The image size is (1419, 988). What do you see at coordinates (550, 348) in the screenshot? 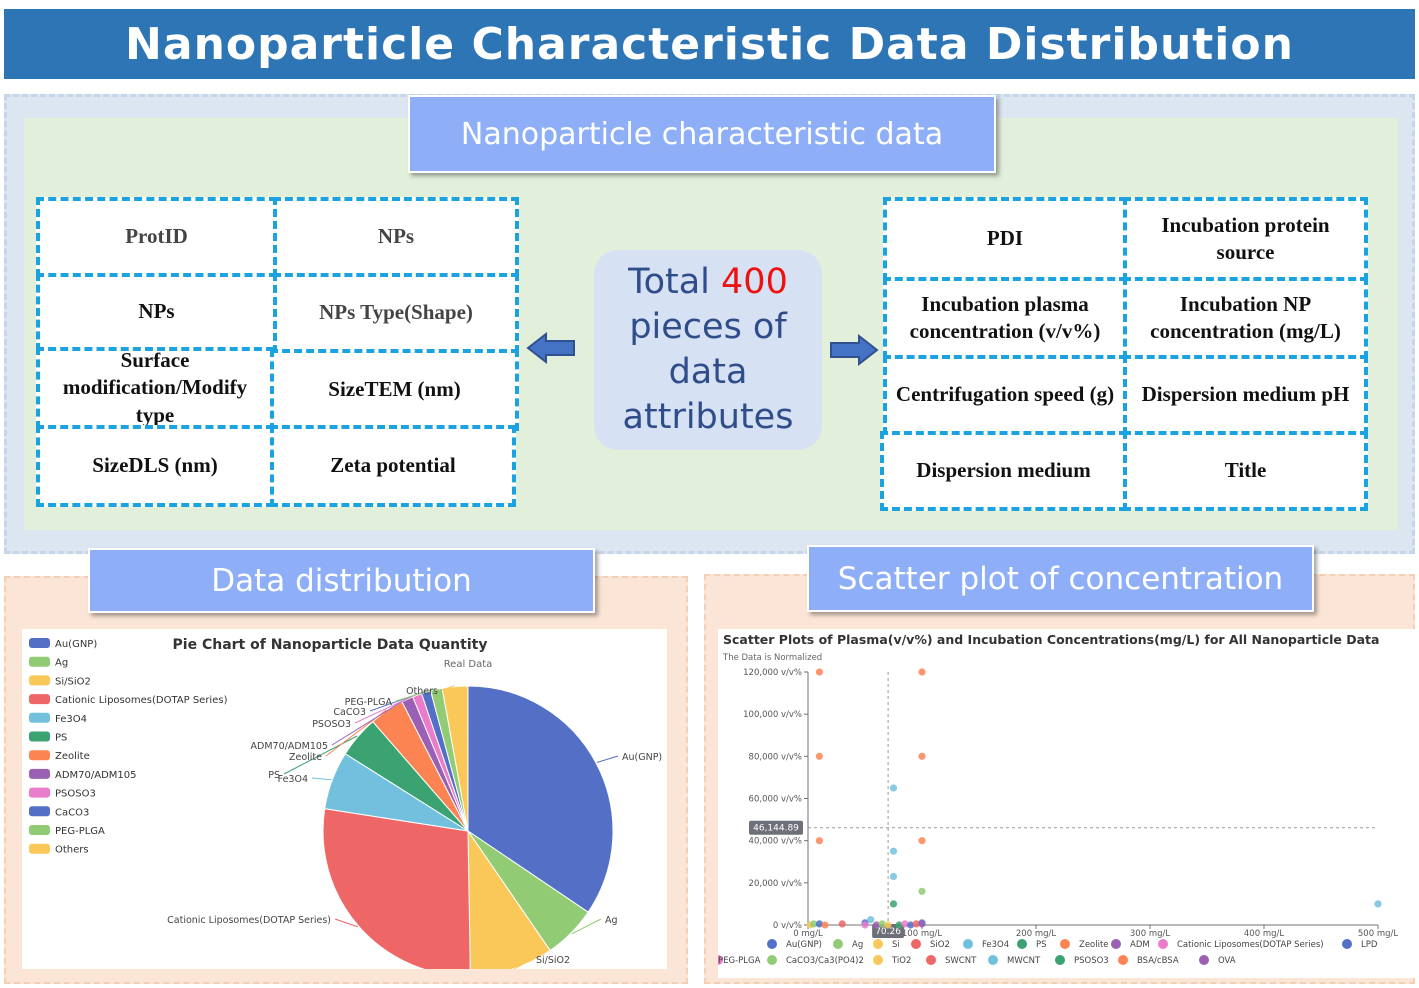
I see `left-arrow-icon` at bounding box center [550, 348].